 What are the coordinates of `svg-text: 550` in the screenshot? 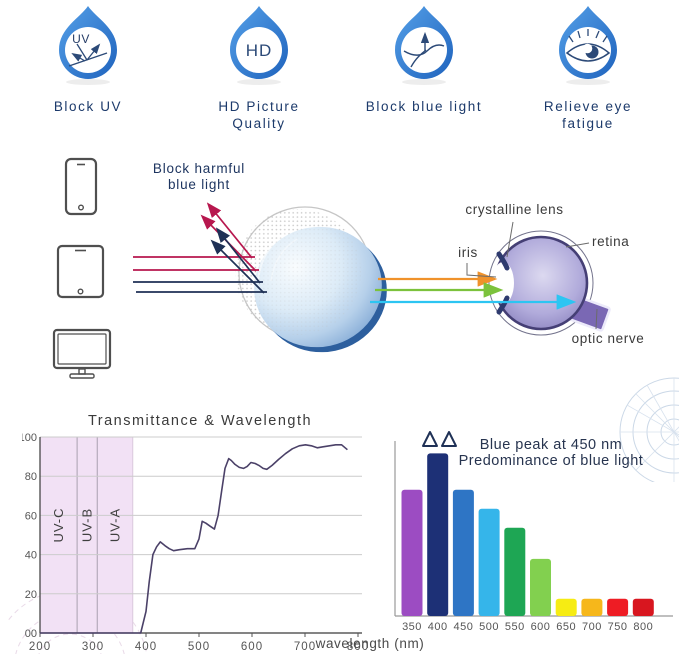 It's located at (515, 627).